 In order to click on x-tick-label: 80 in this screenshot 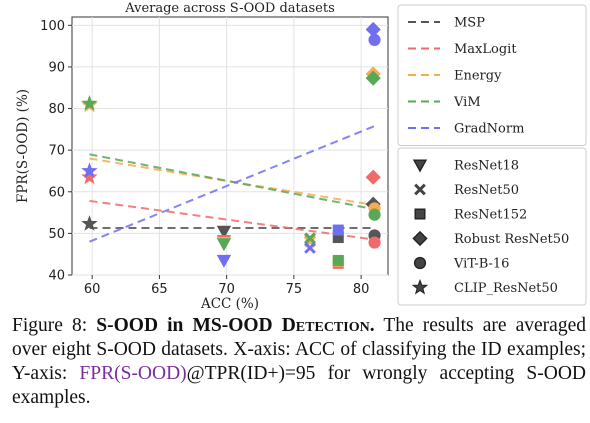, I will do `click(361, 289)`.